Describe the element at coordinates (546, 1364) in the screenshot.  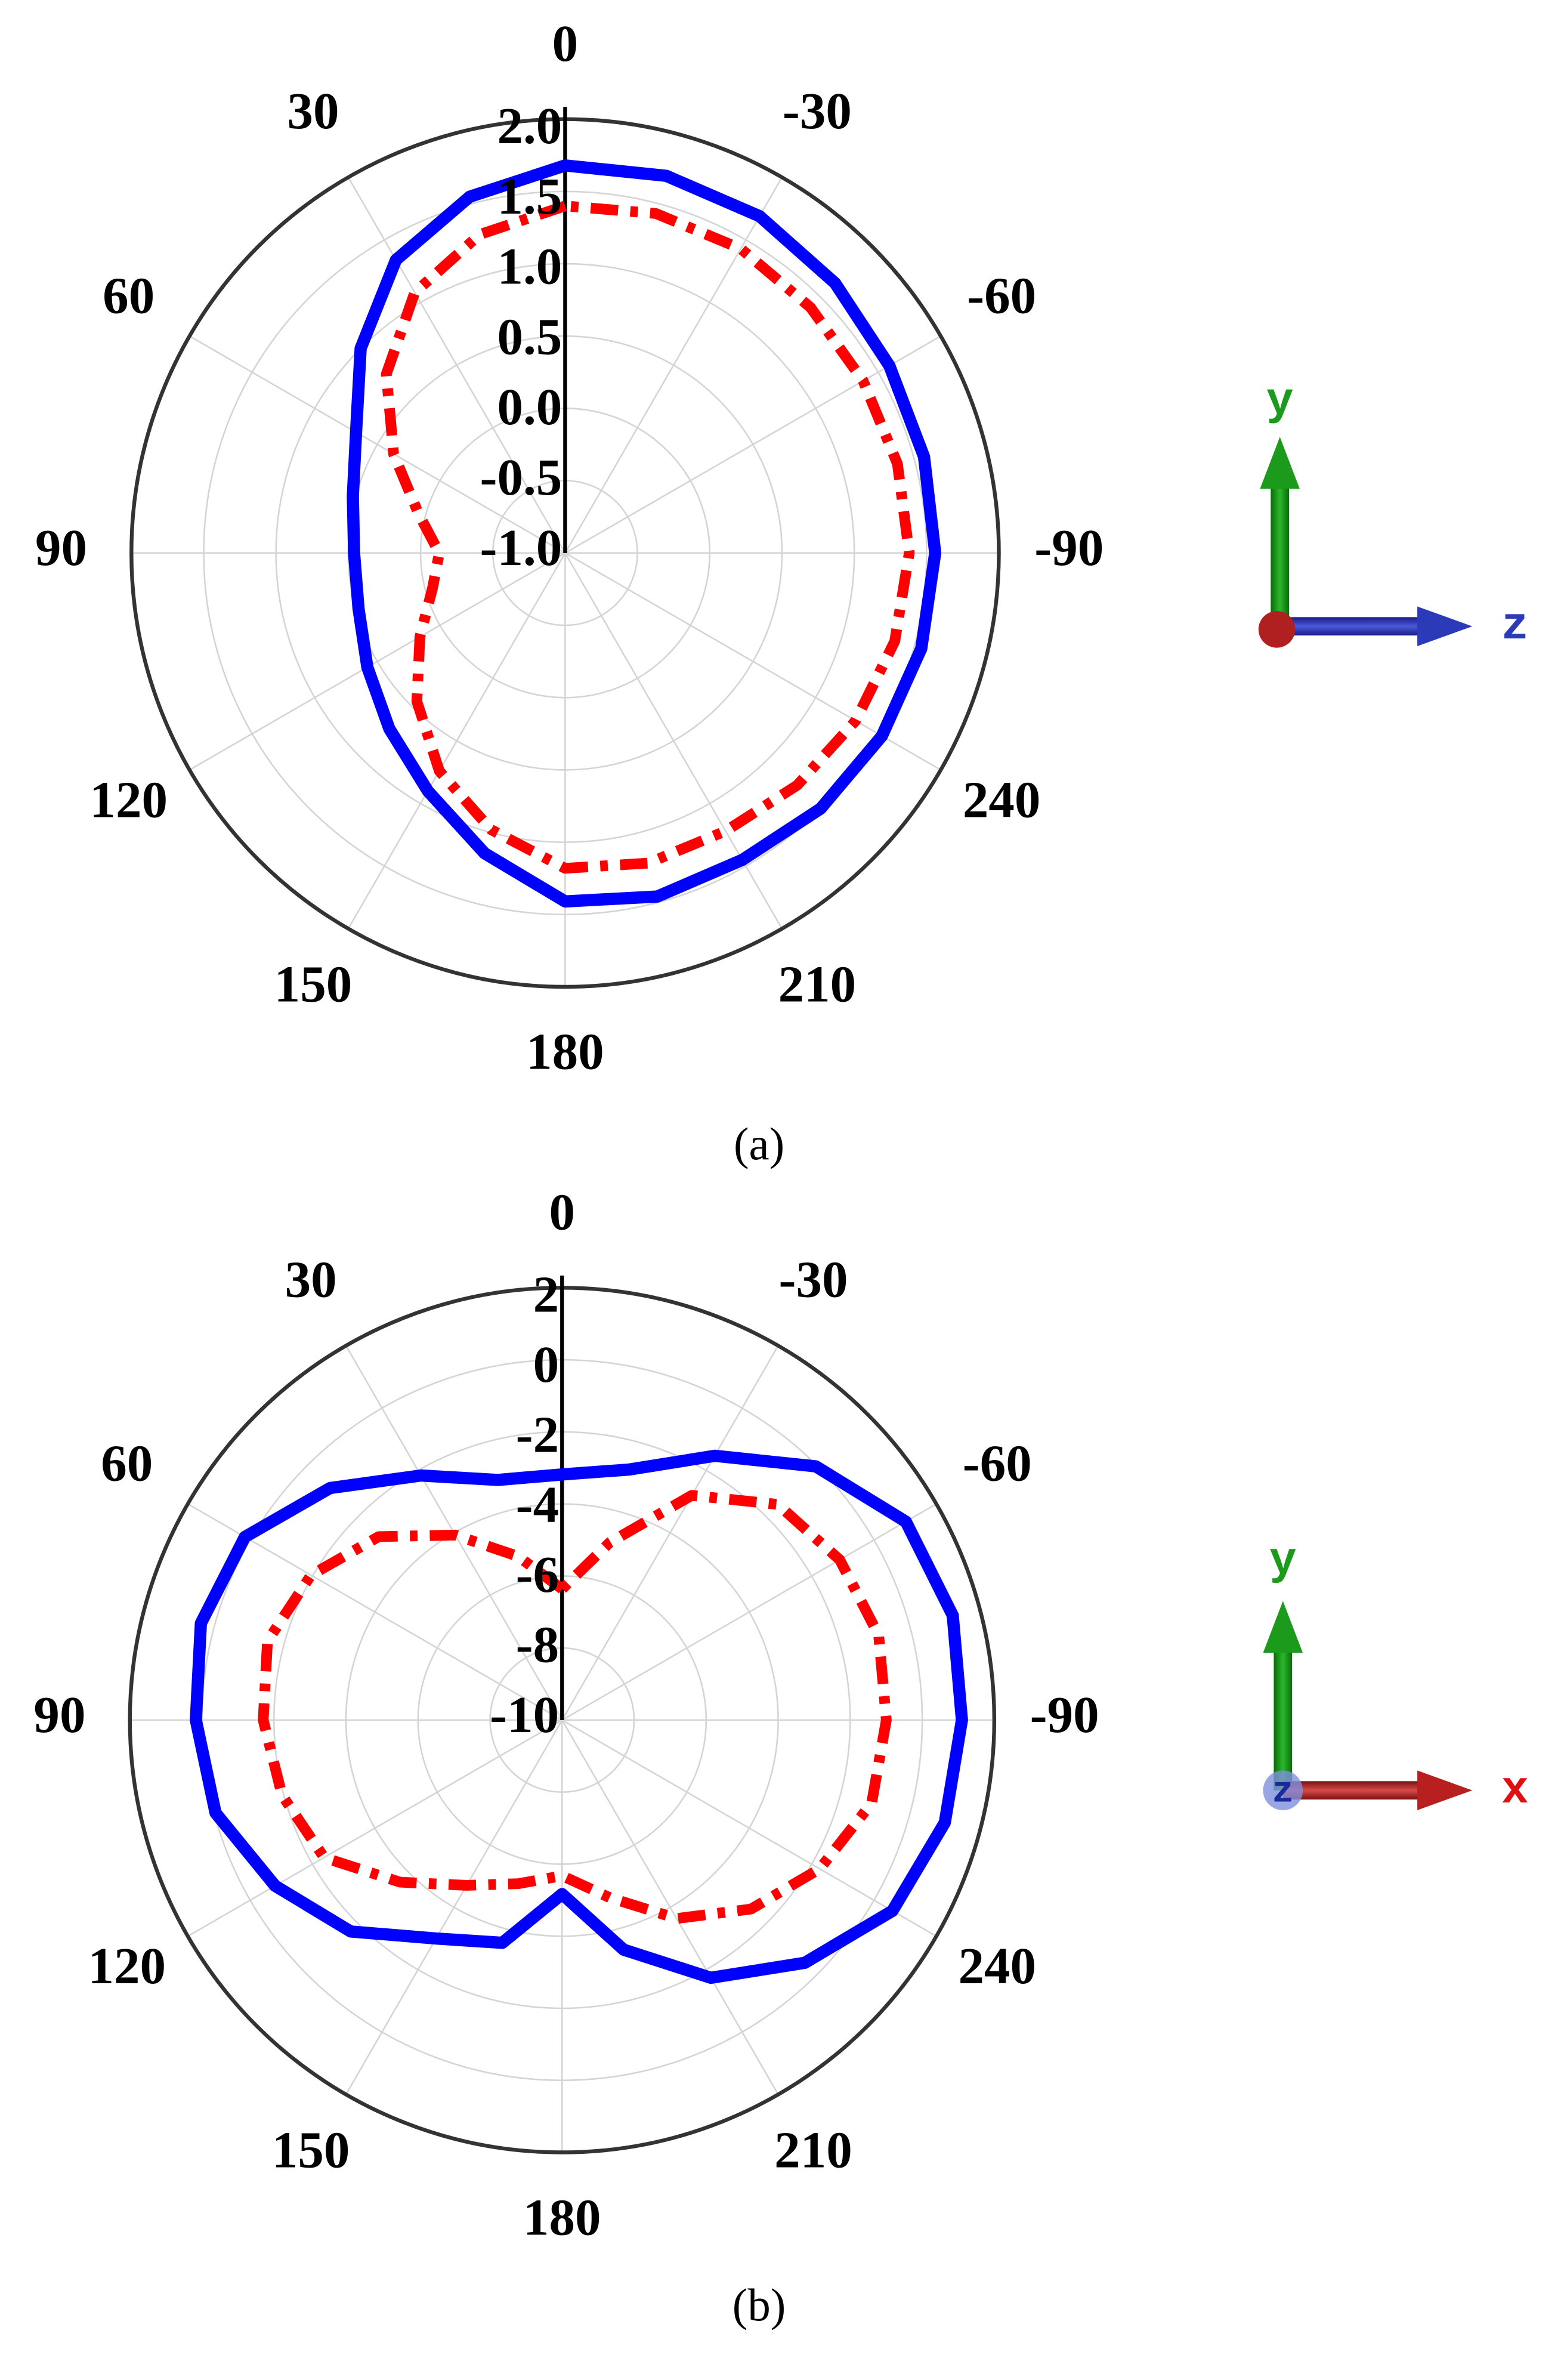
I see `radial-tick-label: 0` at that location.